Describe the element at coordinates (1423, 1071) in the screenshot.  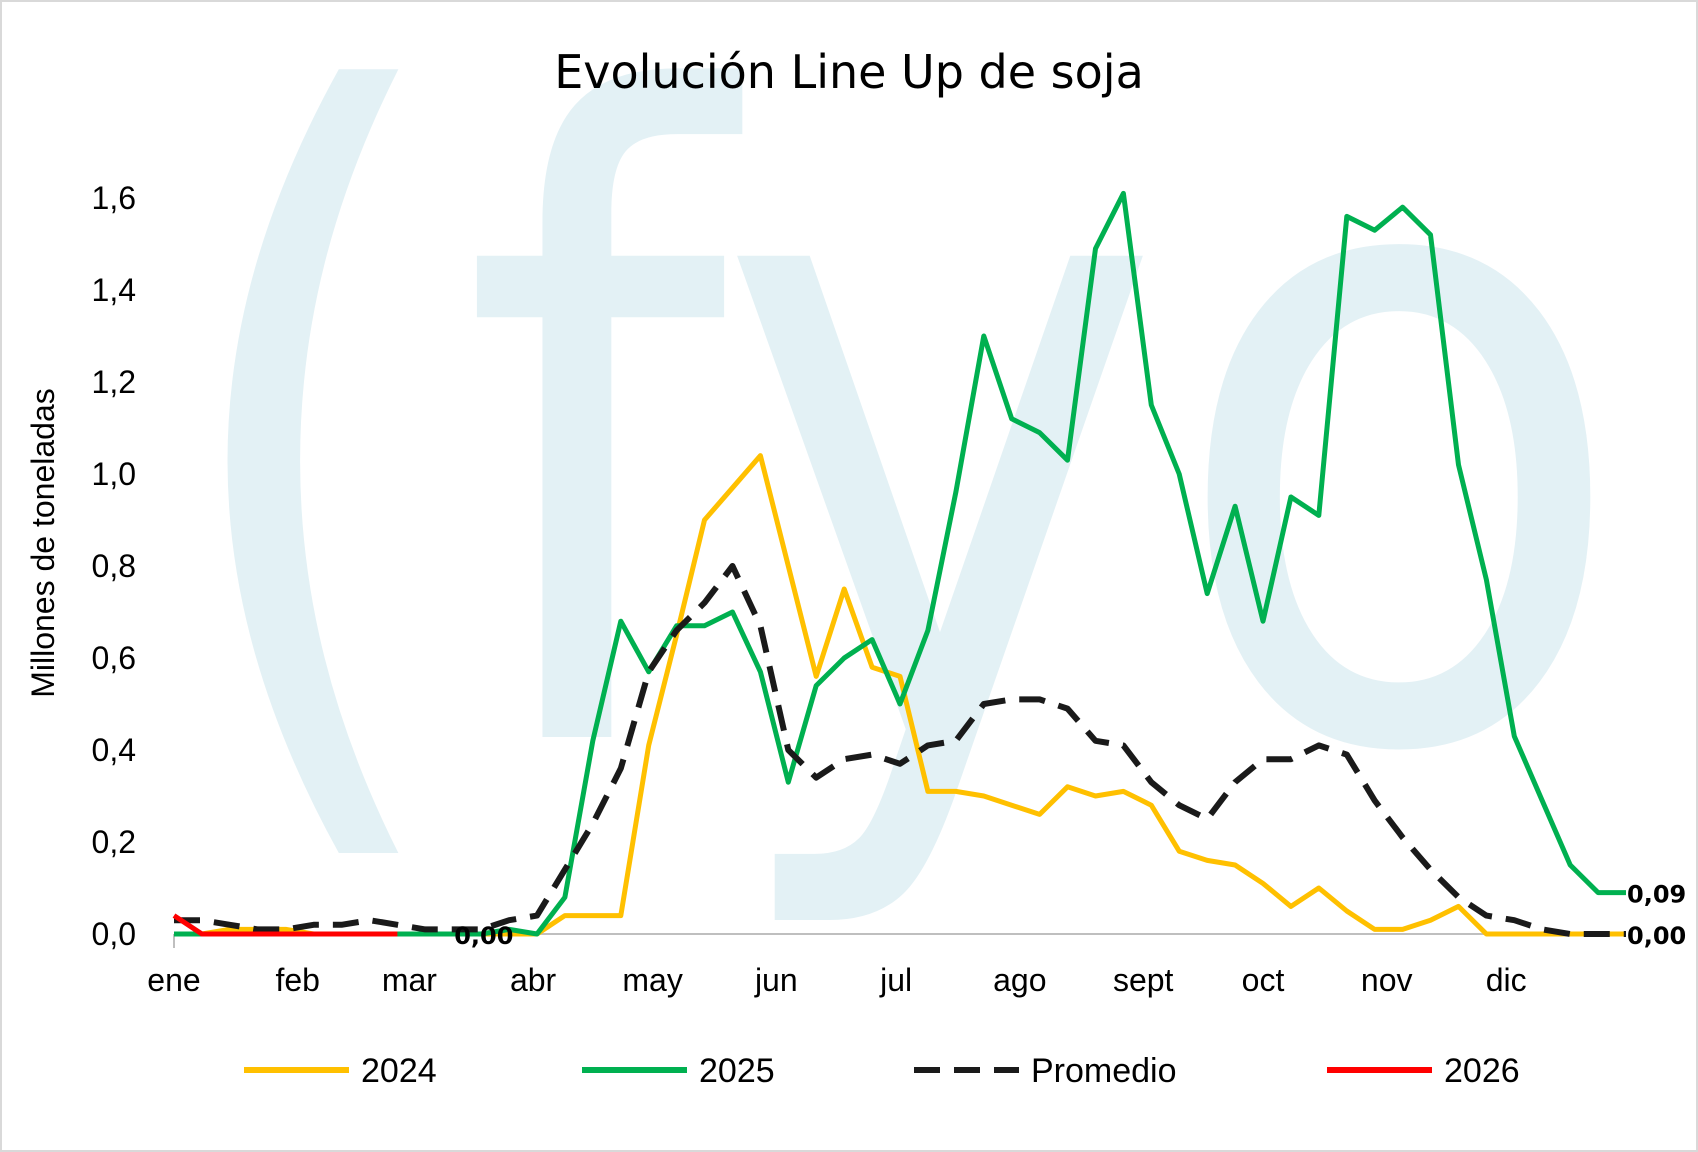
I see `legend-item-2026: 2026` at that location.